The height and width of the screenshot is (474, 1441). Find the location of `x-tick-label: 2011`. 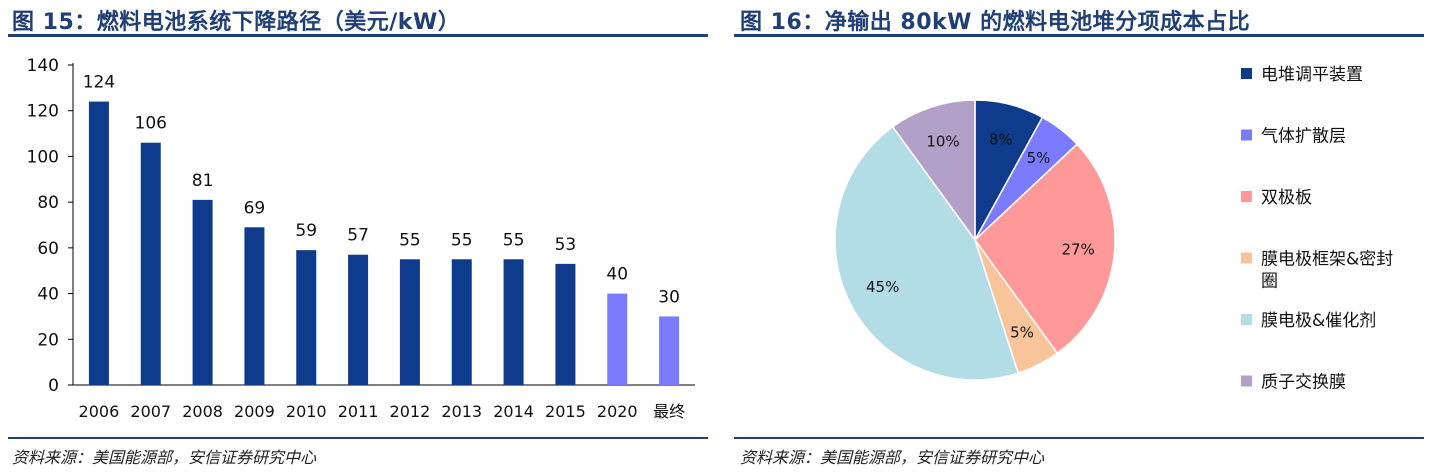

x-tick-label: 2011 is located at coordinates (358, 411).